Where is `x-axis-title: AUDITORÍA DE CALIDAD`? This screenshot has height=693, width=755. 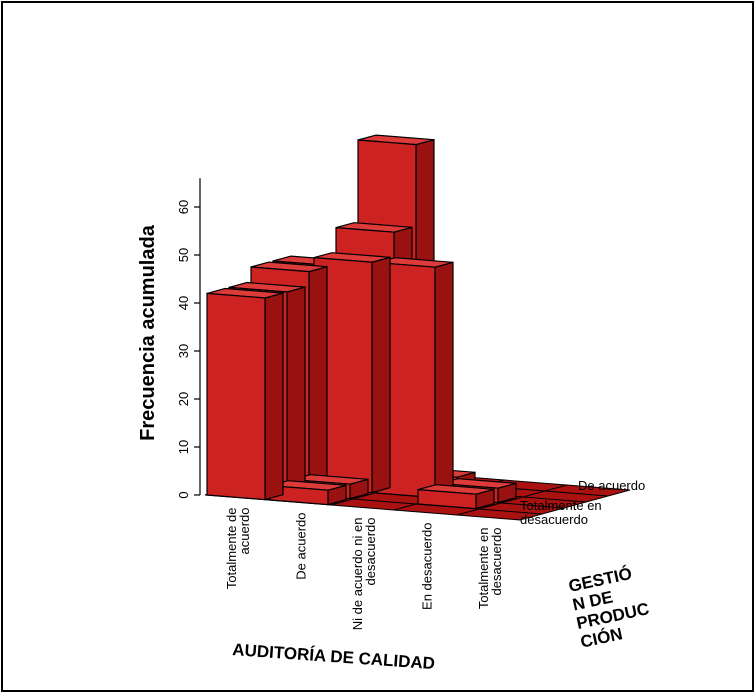 x-axis-title: AUDITORÍA DE CALIDAD is located at coordinates (334, 656).